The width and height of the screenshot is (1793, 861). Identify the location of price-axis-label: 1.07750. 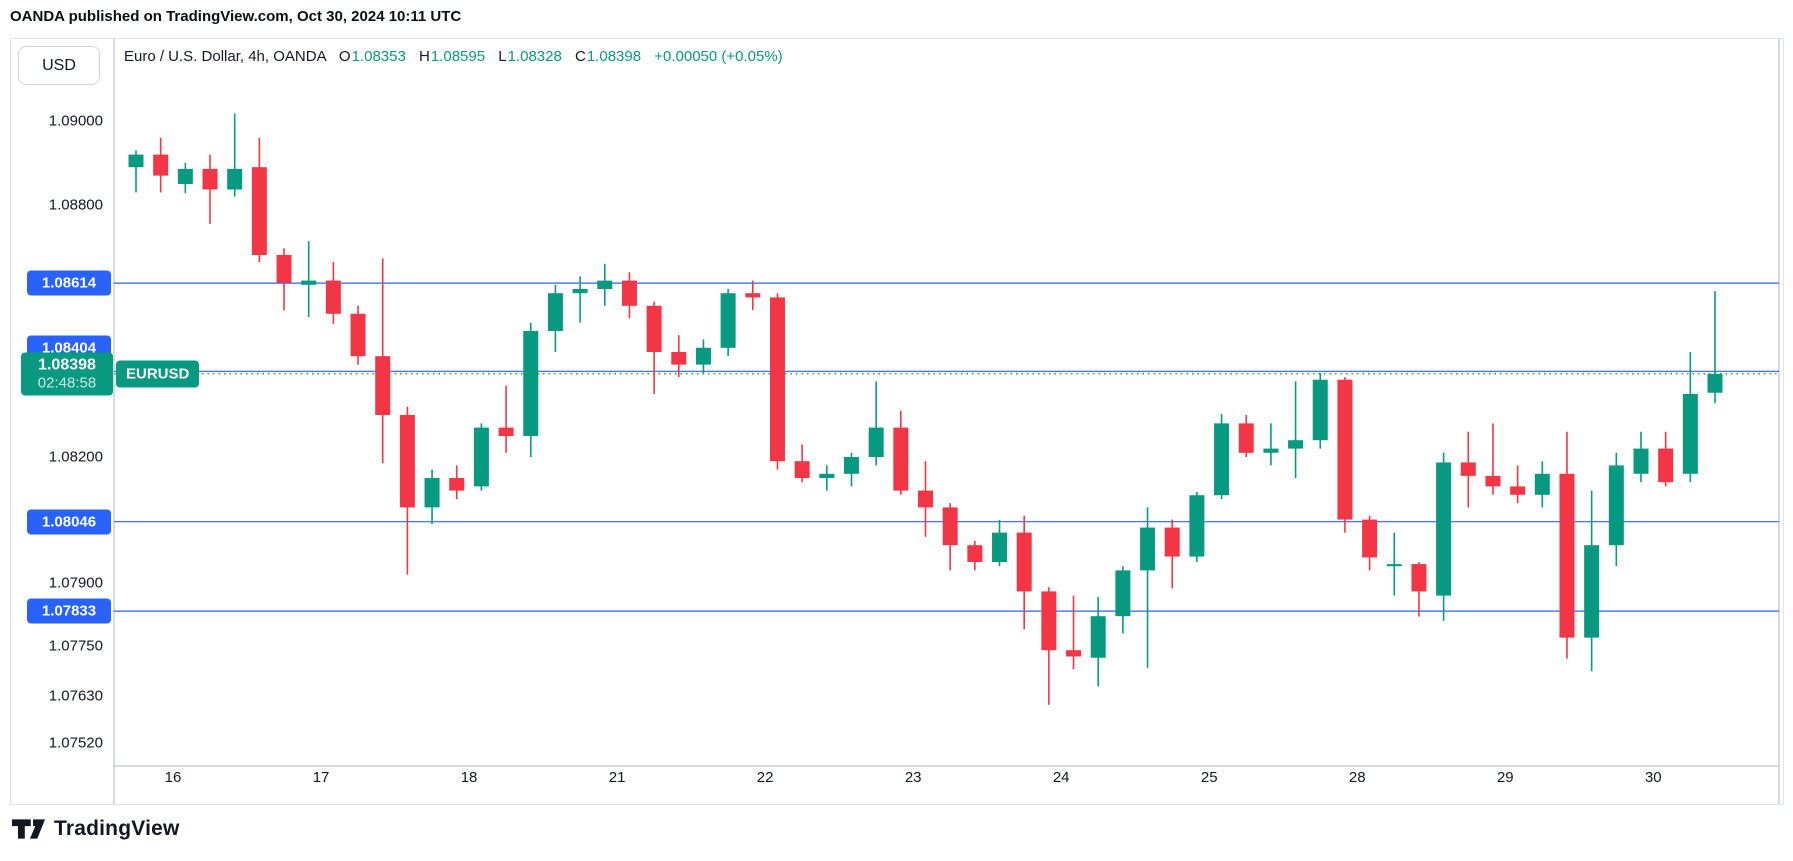
(75, 646).